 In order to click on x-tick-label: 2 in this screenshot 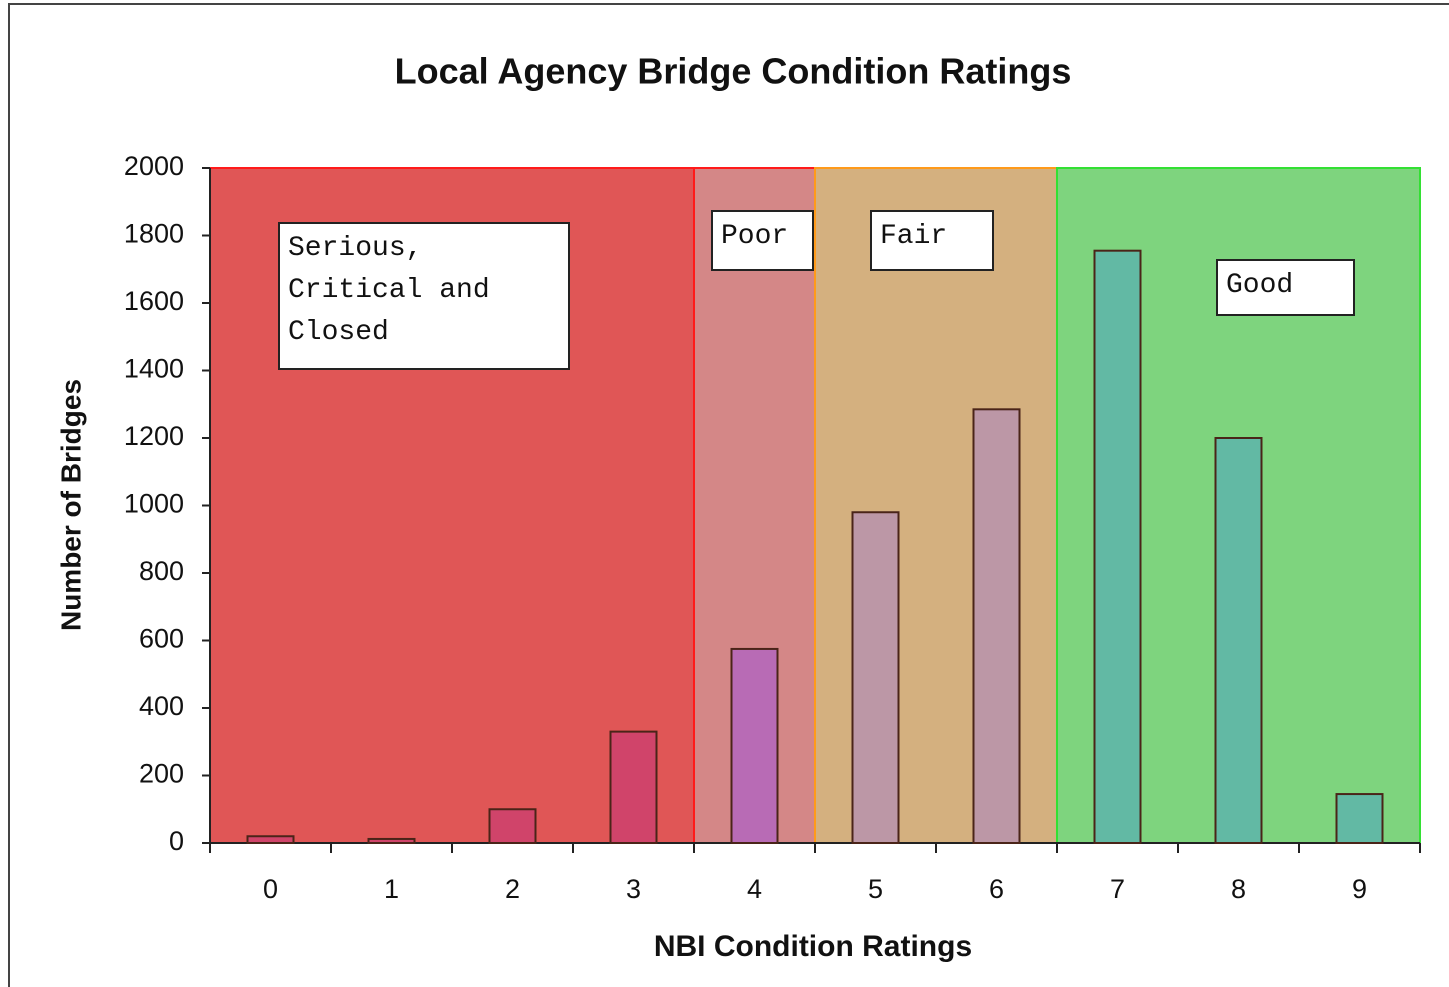, I will do `click(512, 889)`.